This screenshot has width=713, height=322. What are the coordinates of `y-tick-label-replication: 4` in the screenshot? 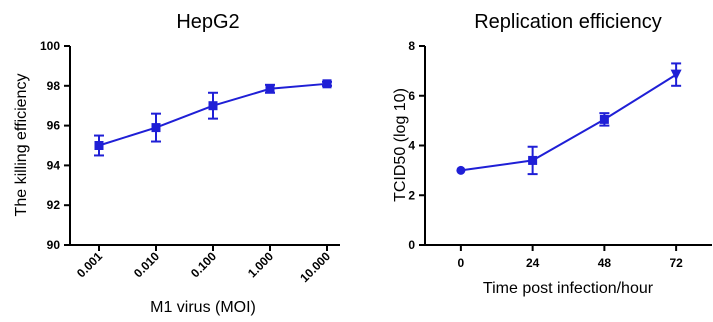 It's located at (411, 146).